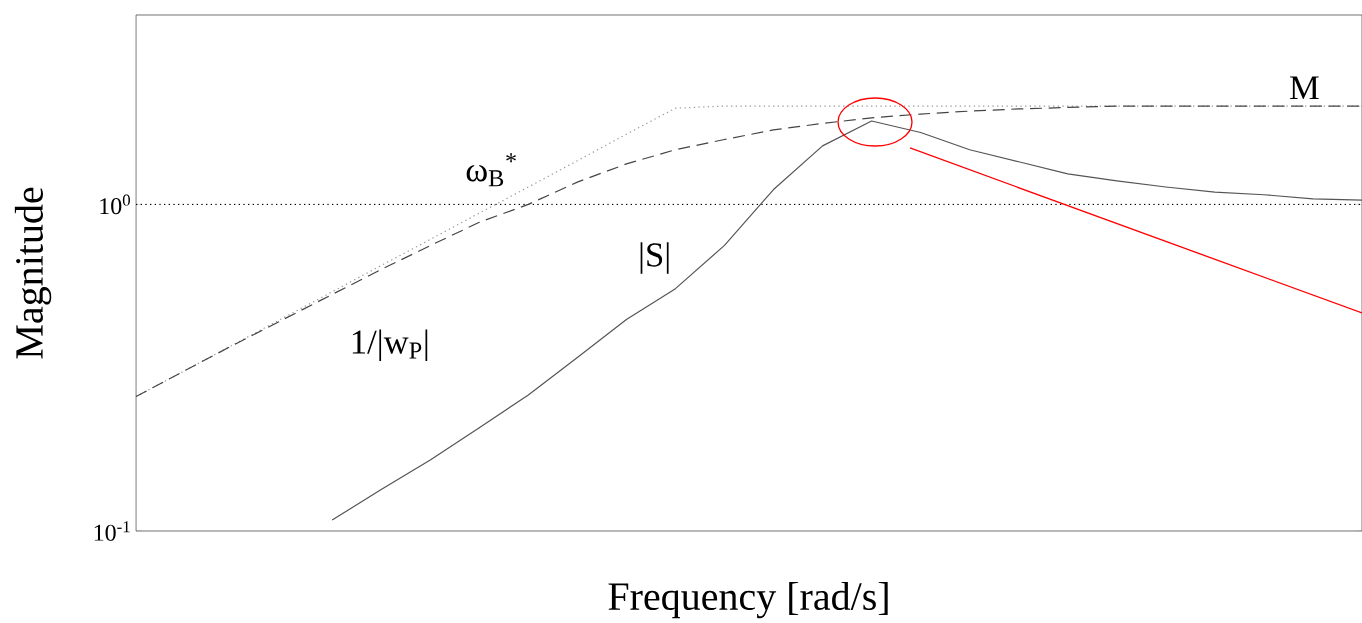  I want to click on annotation: M, so click(1304, 88).